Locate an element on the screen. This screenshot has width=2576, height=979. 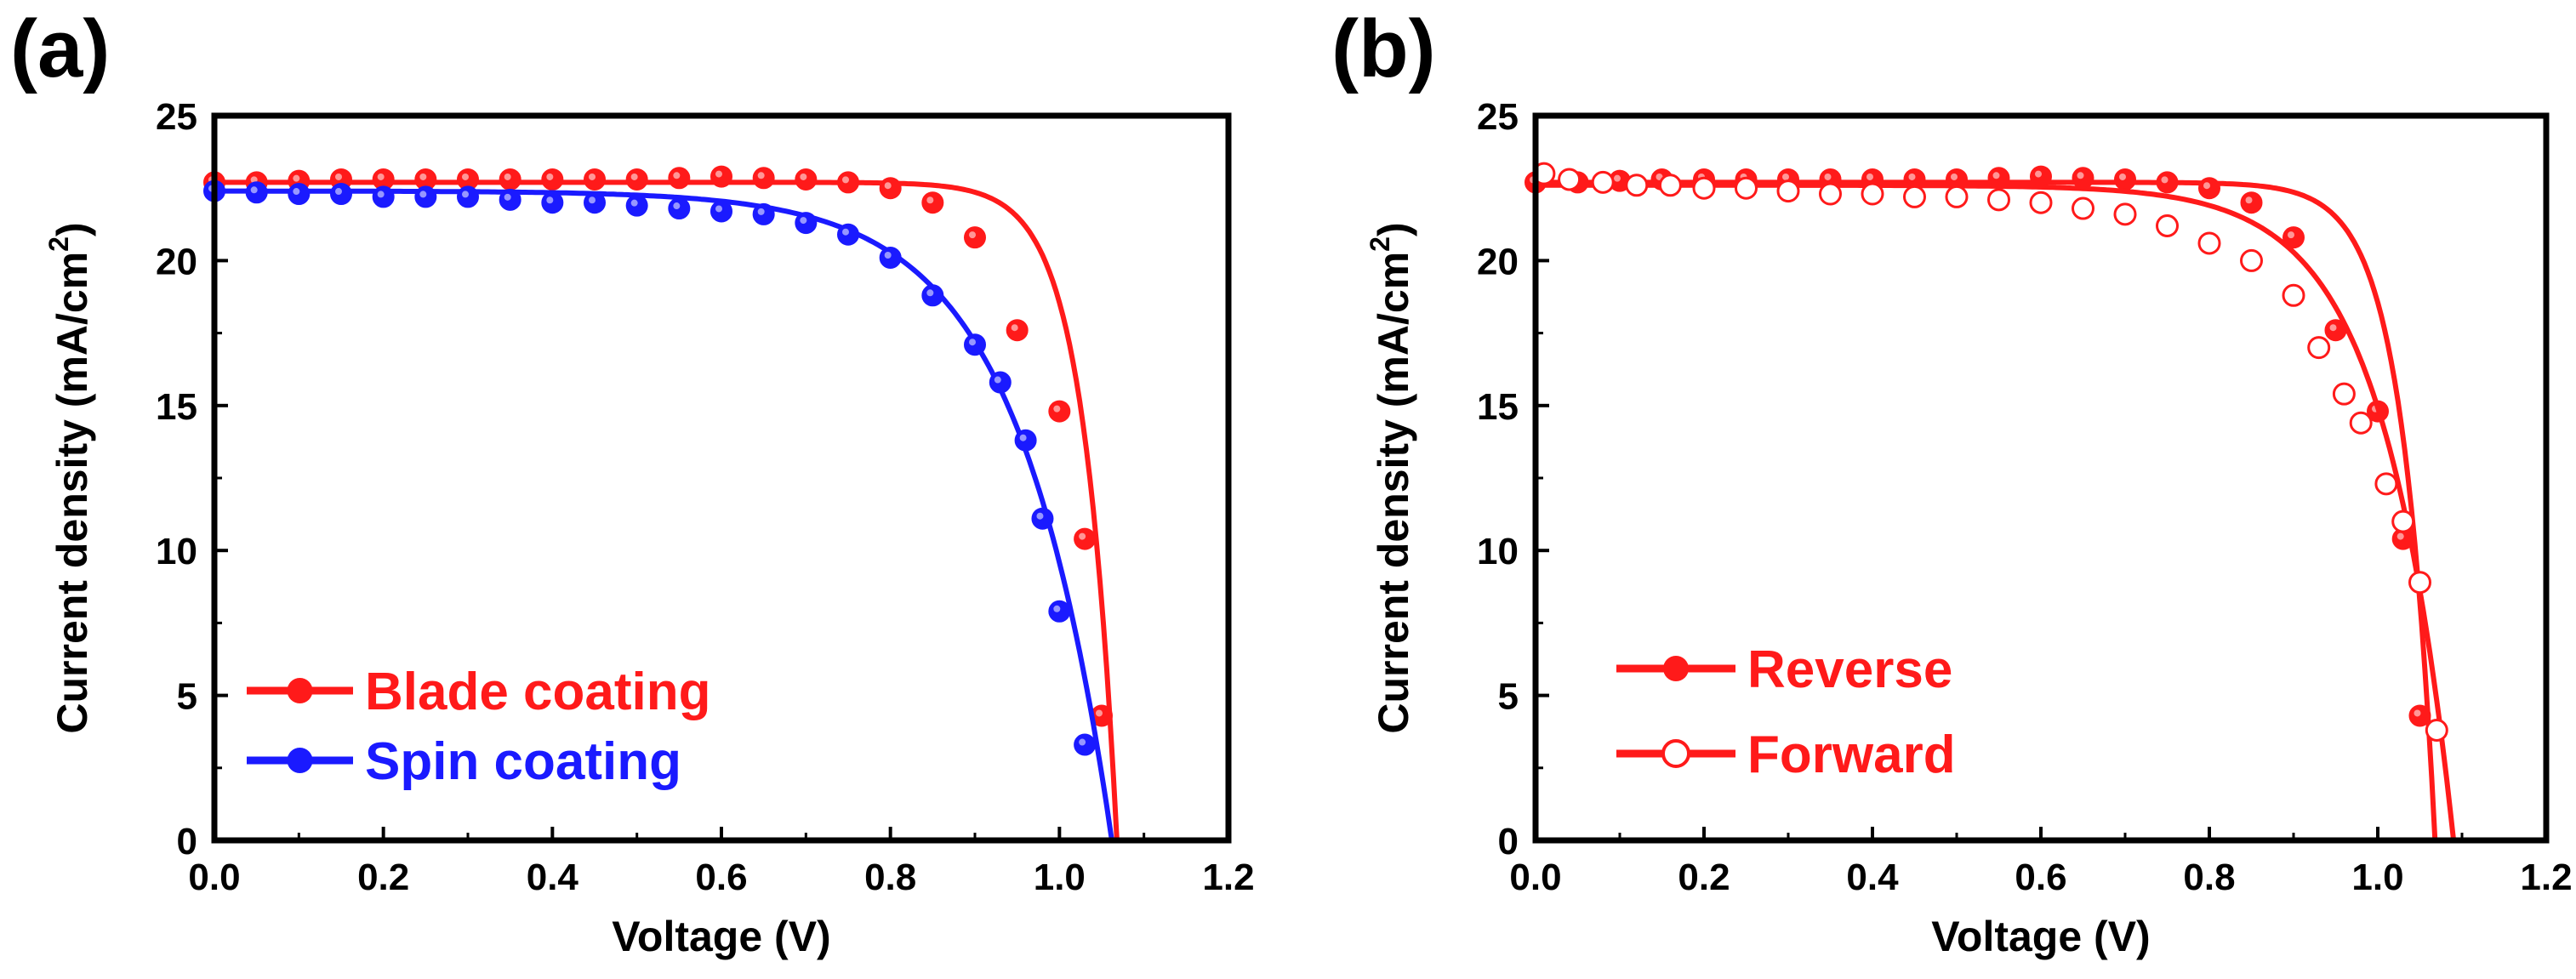
x-tick-label: 0.8 is located at coordinates (2209, 877).